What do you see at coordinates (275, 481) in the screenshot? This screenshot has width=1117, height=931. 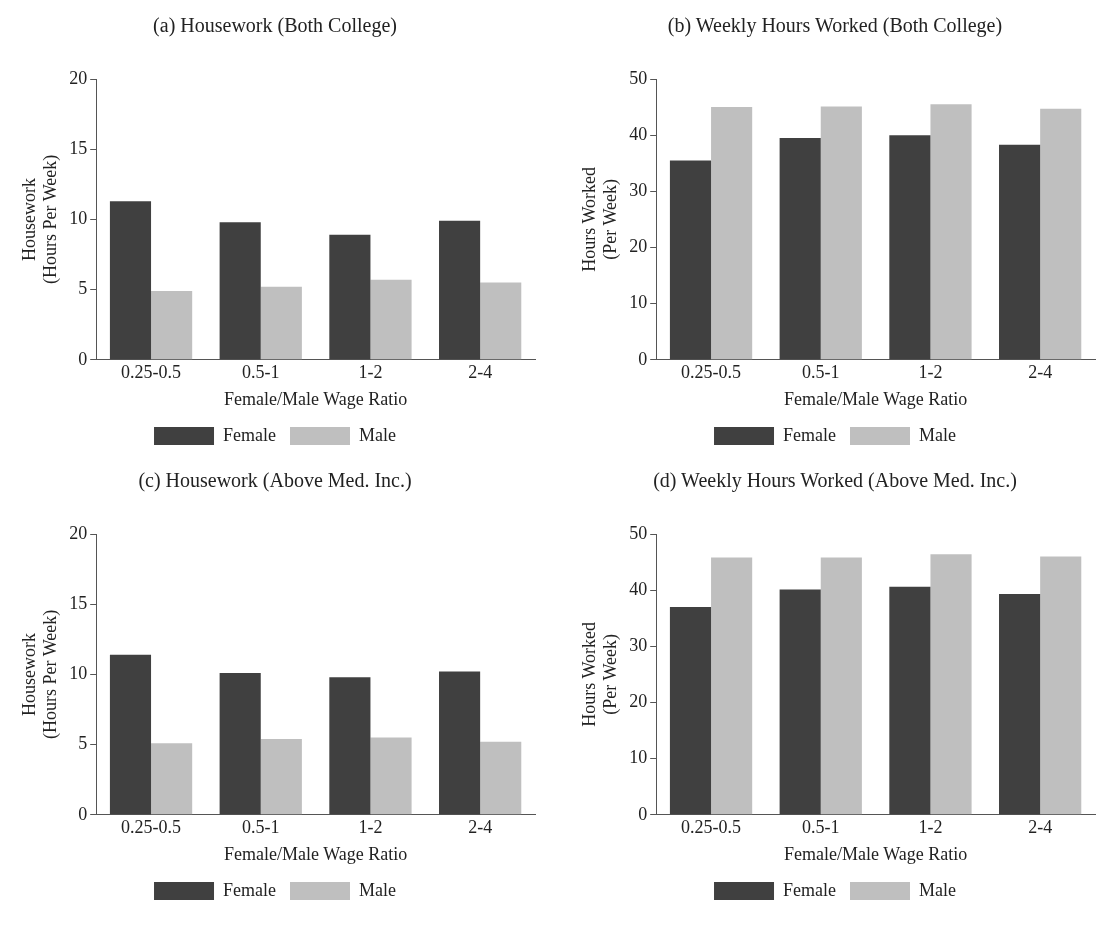 I see `chart-title: (c) Housework (Above Med. Inc.)` at bounding box center [275, 481].